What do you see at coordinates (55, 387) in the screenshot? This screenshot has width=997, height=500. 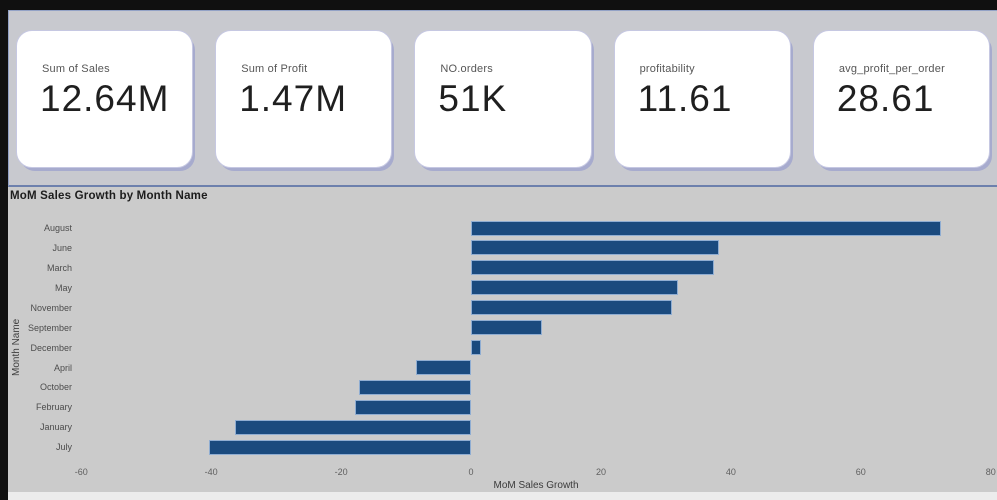 I see `category-label: October` at bounding box center [55, 387].